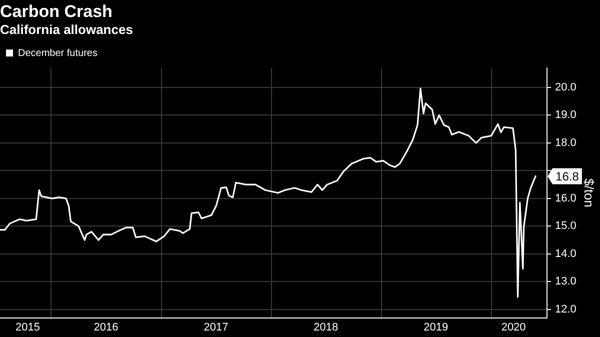  What do you see at coordinates (513, 327) in the screenshot?
I see `x-tick-label: 2020` at bounding box center [513, 327].